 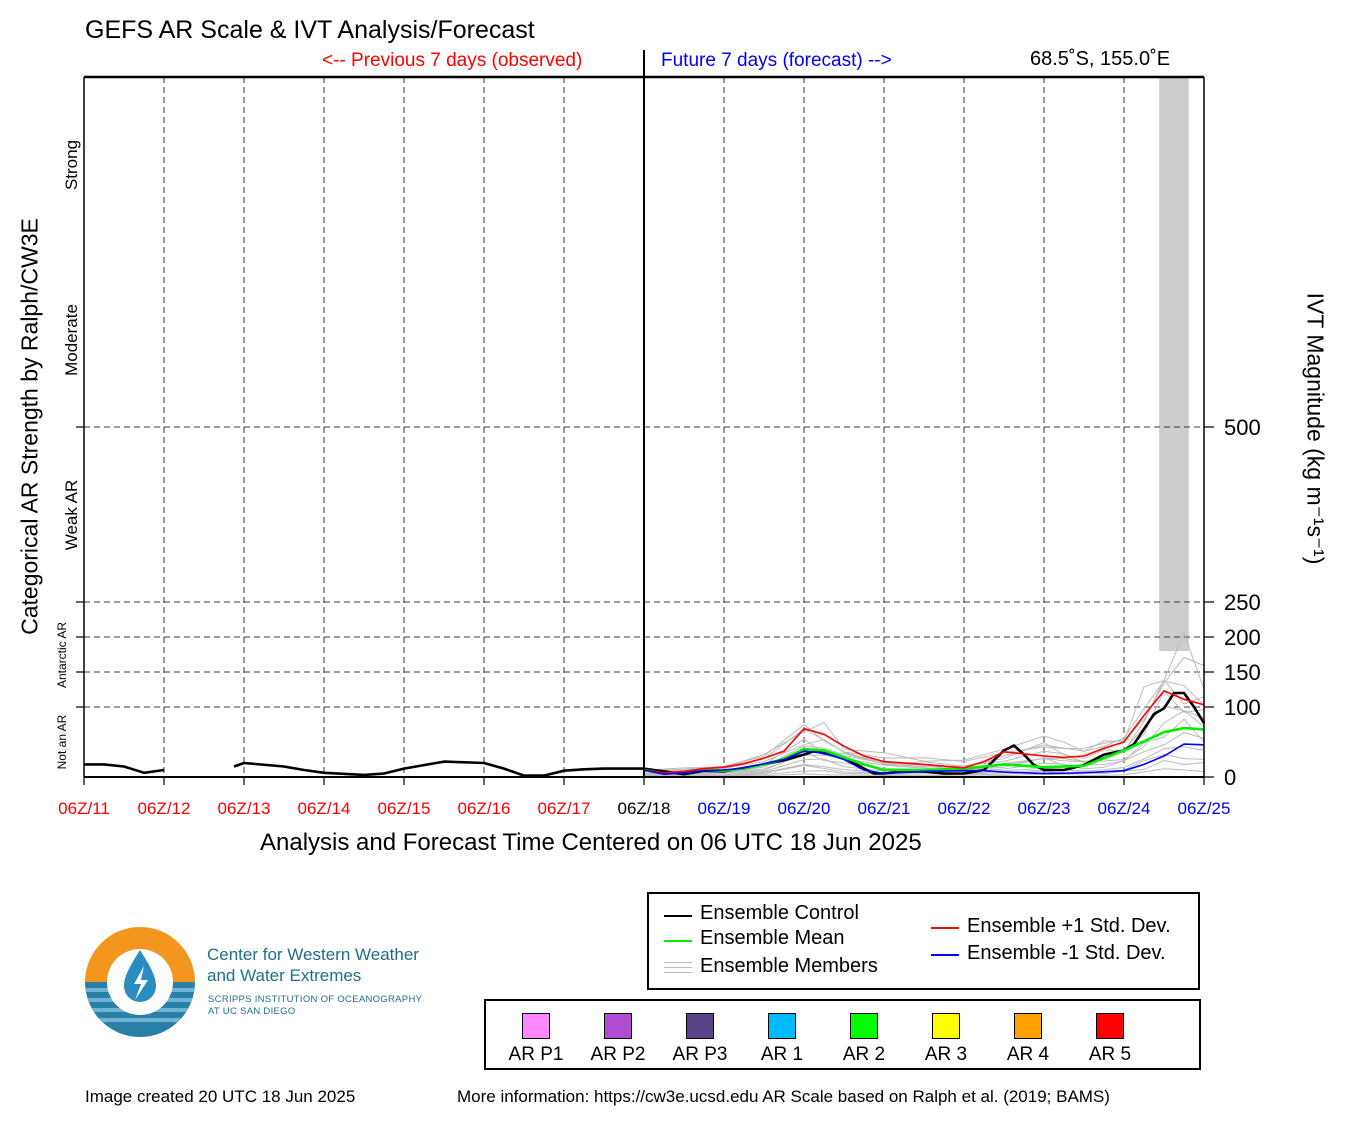 What do you see at coordinates (84, 808) in the screenshot?
I see `x-tick-label: 06Z/11` at bounding box center [84, 808].